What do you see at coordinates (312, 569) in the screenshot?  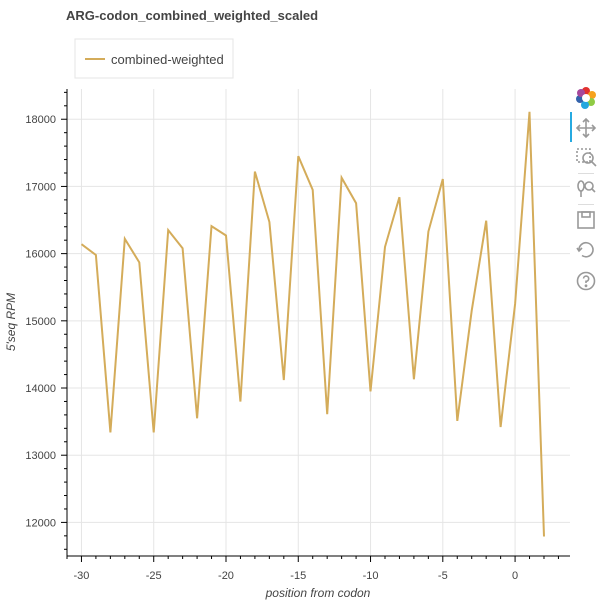 I see `x-axis-ticks: -30 -25 -20 -15 -10 -5 0` at bounding box center [312, 569].